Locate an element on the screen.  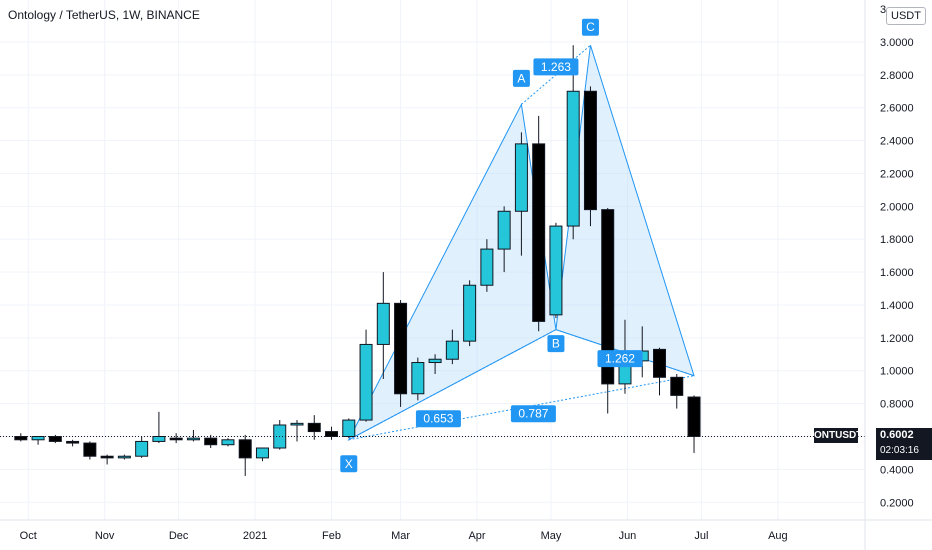
x-tick-label: Aug is located at coordinates (778, 536).